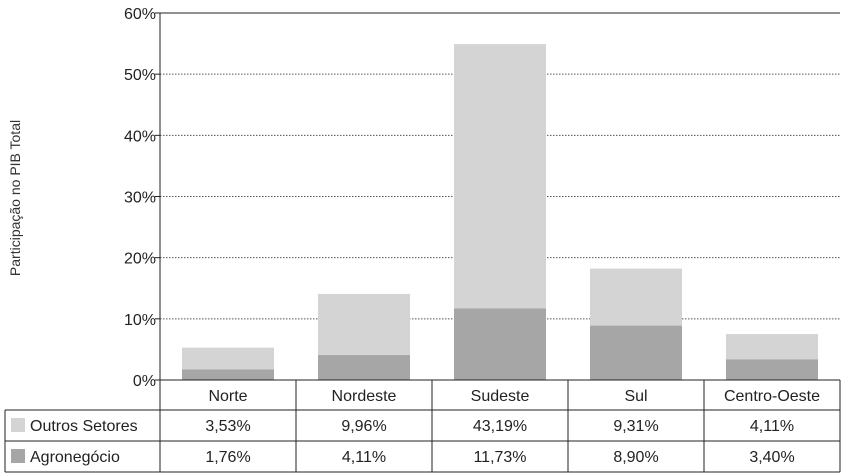  Describe the element at coordinates (227, 396) in the screenshot. I see `x-category-label: Norte` at that location.